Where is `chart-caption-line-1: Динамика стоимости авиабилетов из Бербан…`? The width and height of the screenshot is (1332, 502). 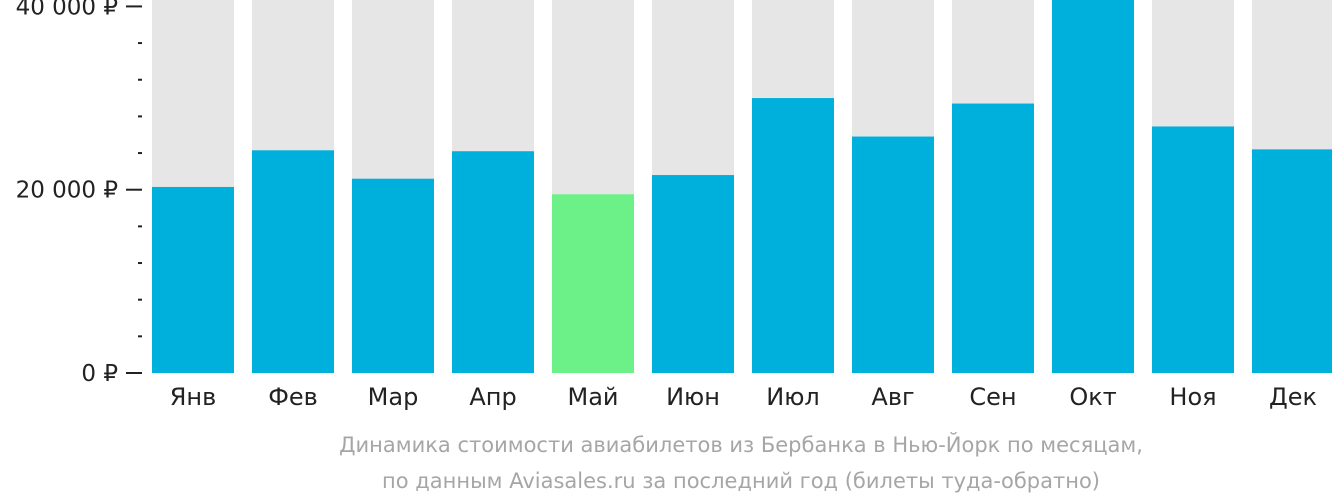 chart-caption-line-1: Динамика стоимости авиабилетов из Бербан… is located at coordinates (741, 444).